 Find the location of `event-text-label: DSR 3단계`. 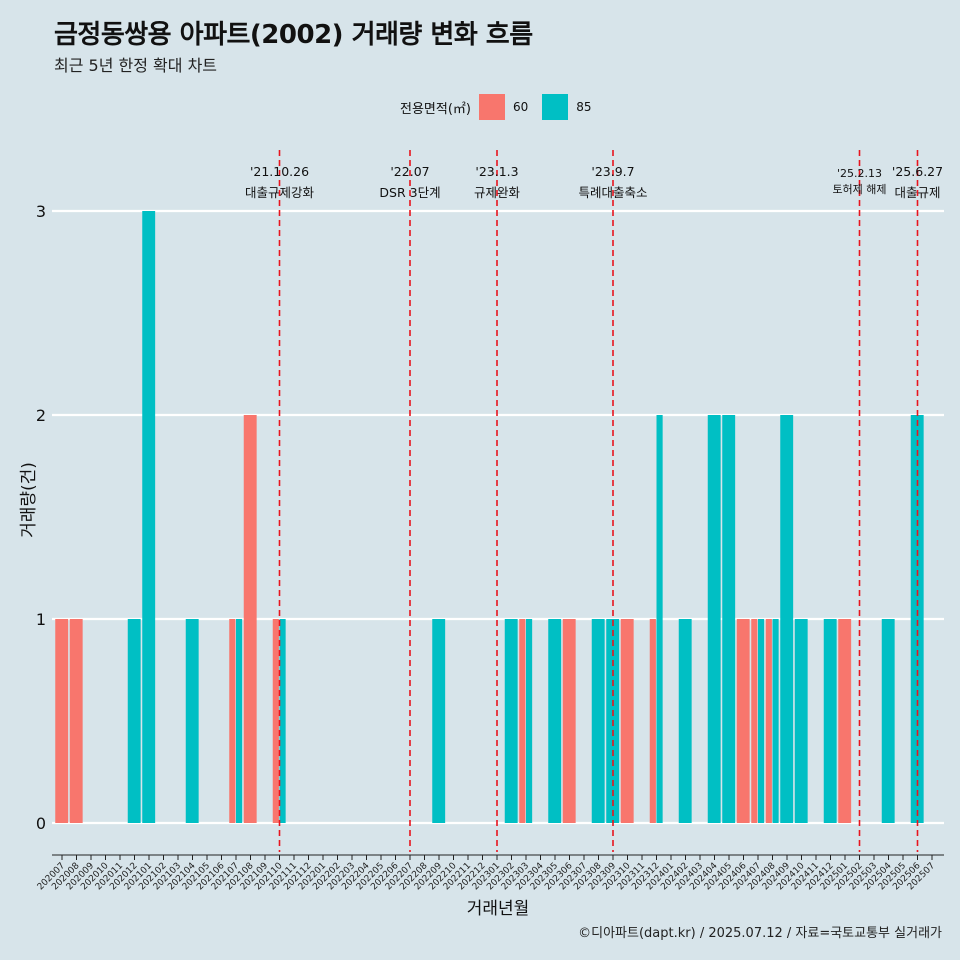

event-text-label: DSR 3단계 is located at coordinates (409, 192).